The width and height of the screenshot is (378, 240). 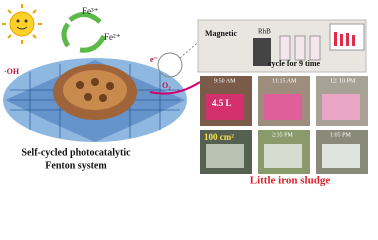 What do you see at coordinates (219, 137) in the screenshot?
I see `area-label: 100 cm²` at bounding box center [219, 137].